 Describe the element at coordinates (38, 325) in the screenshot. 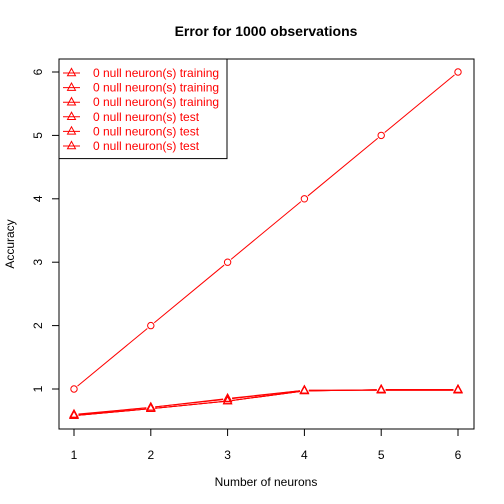

I see `y-tick-label: 2` at that location.